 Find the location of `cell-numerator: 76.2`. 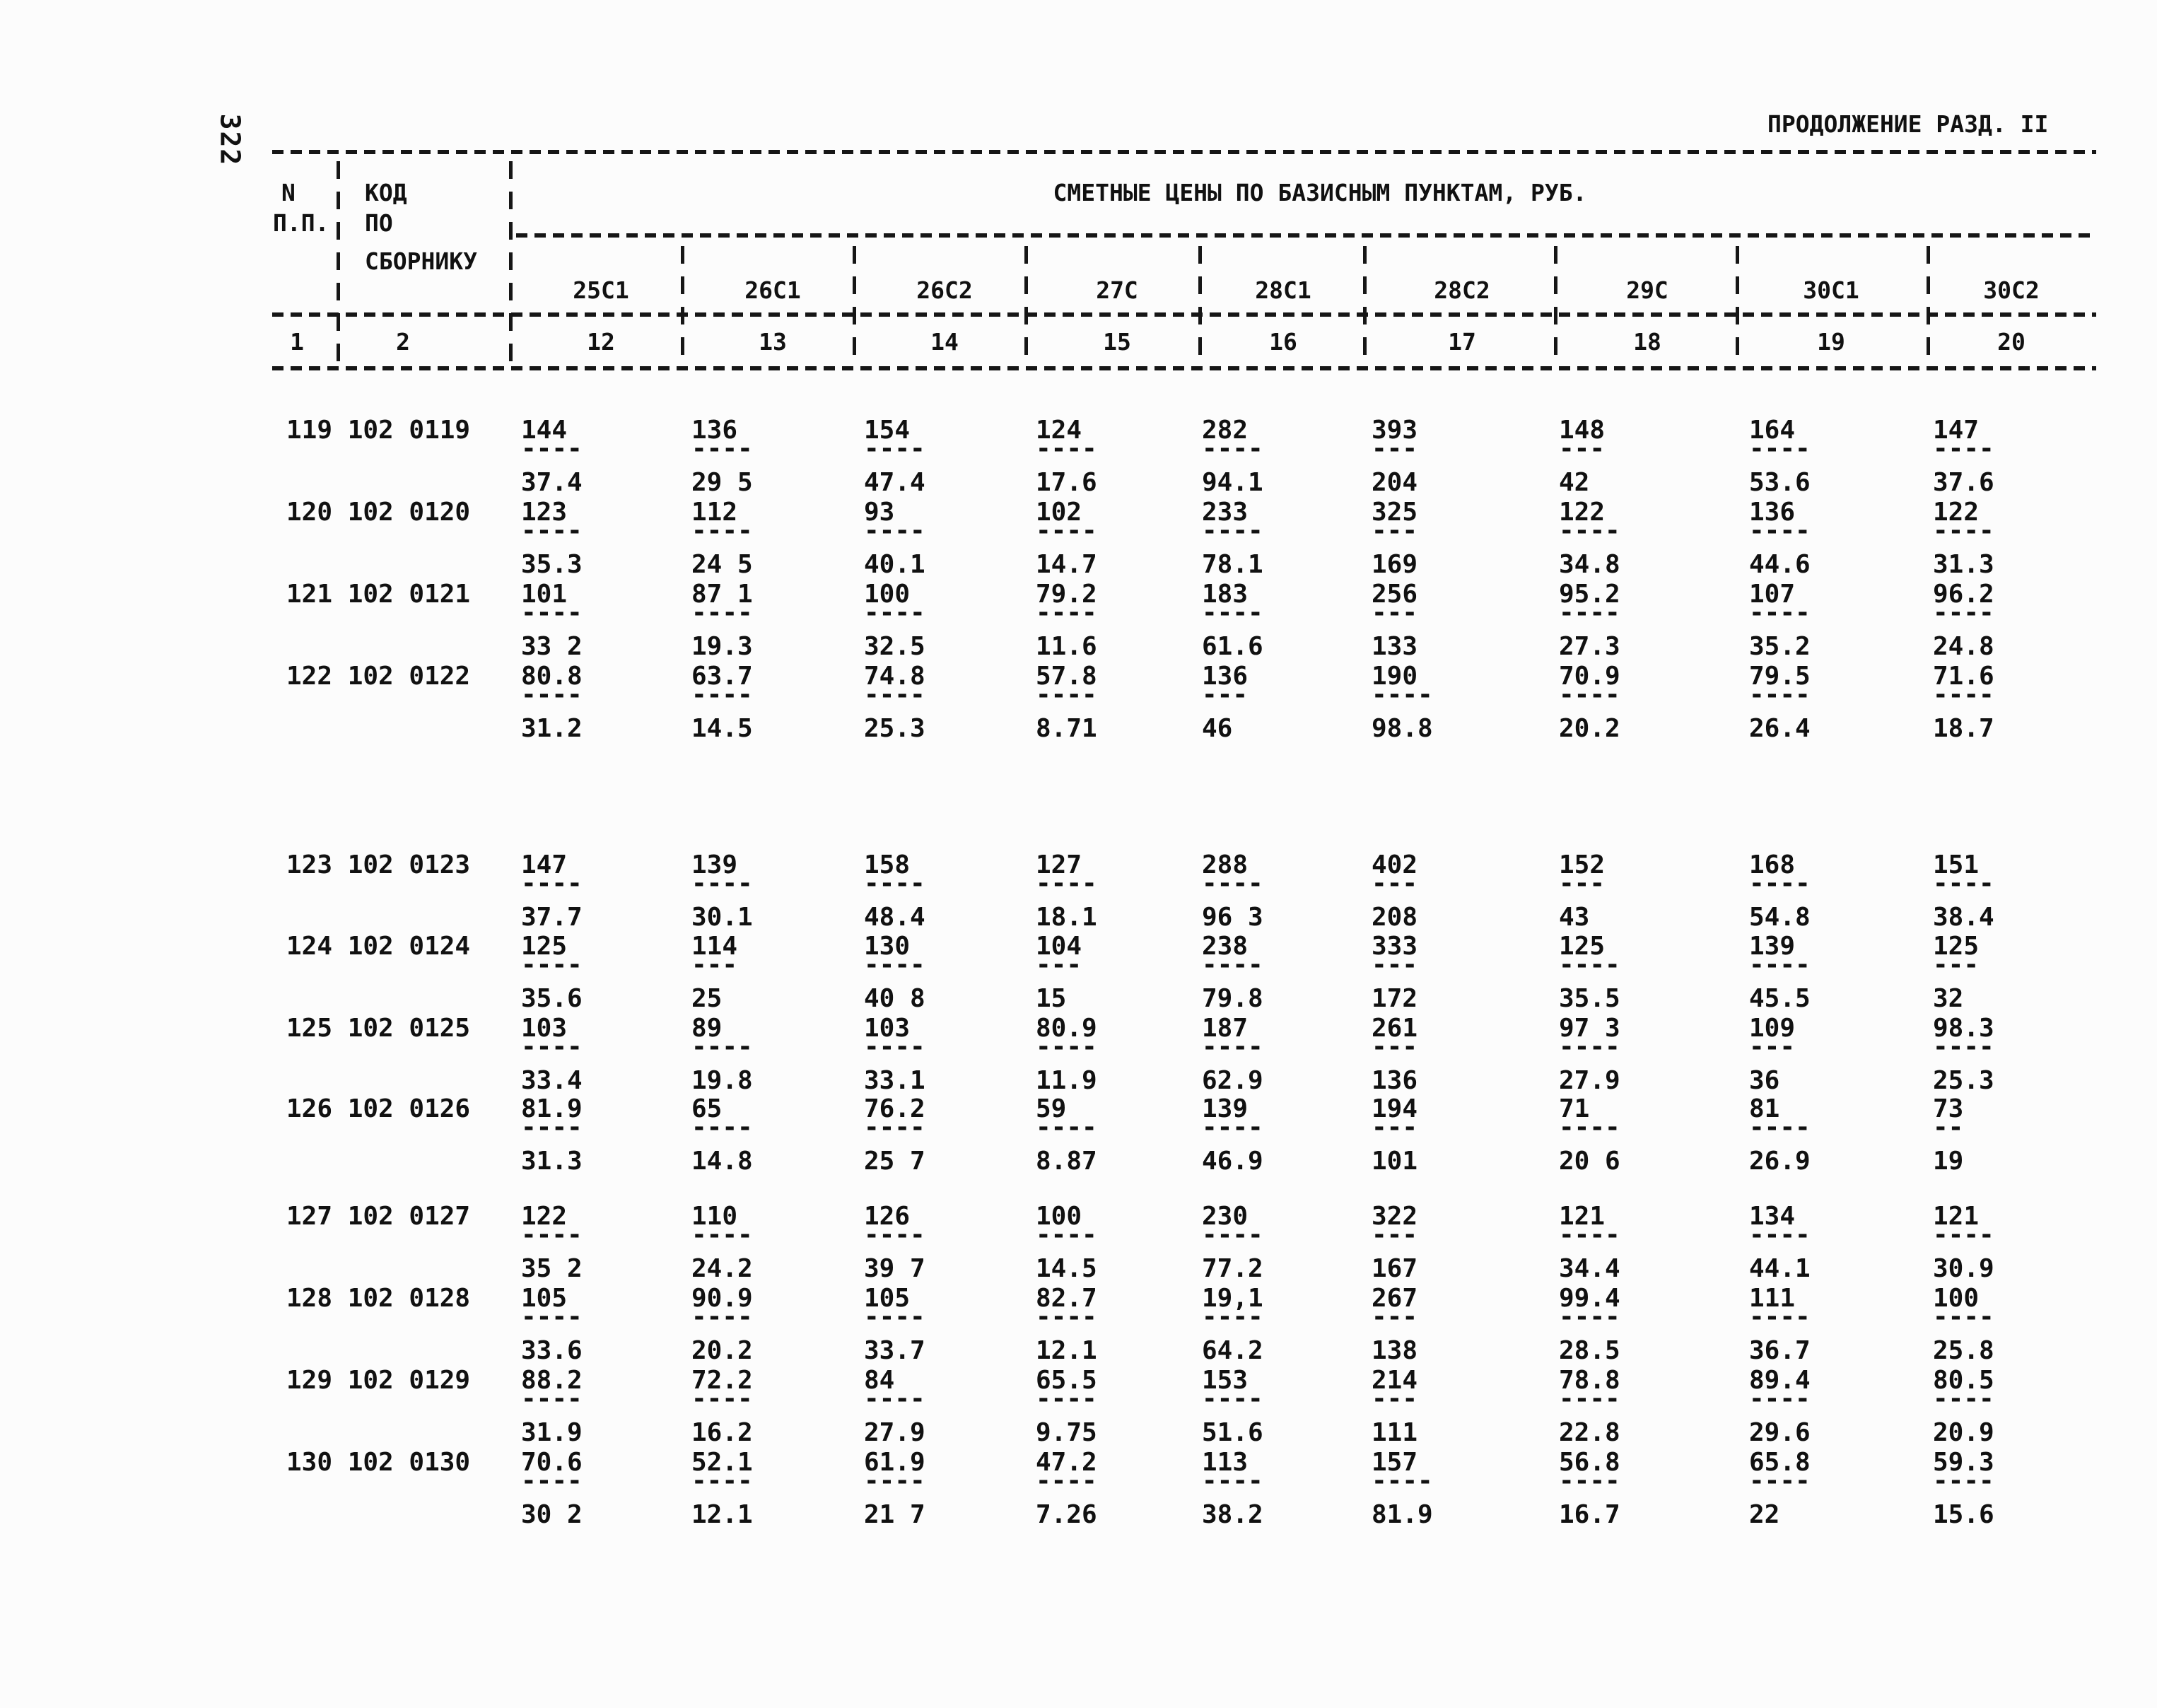

cell-numerator: 76.2 is located at coordinates (894, 1108).